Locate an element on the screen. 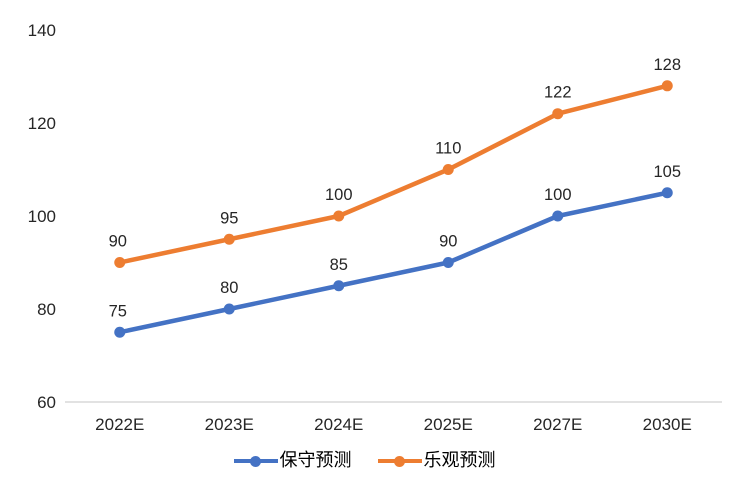 The height and width of the screenshot is (495, 729). y-axis-tick-label: 80 is located at coordinates (46, 309).